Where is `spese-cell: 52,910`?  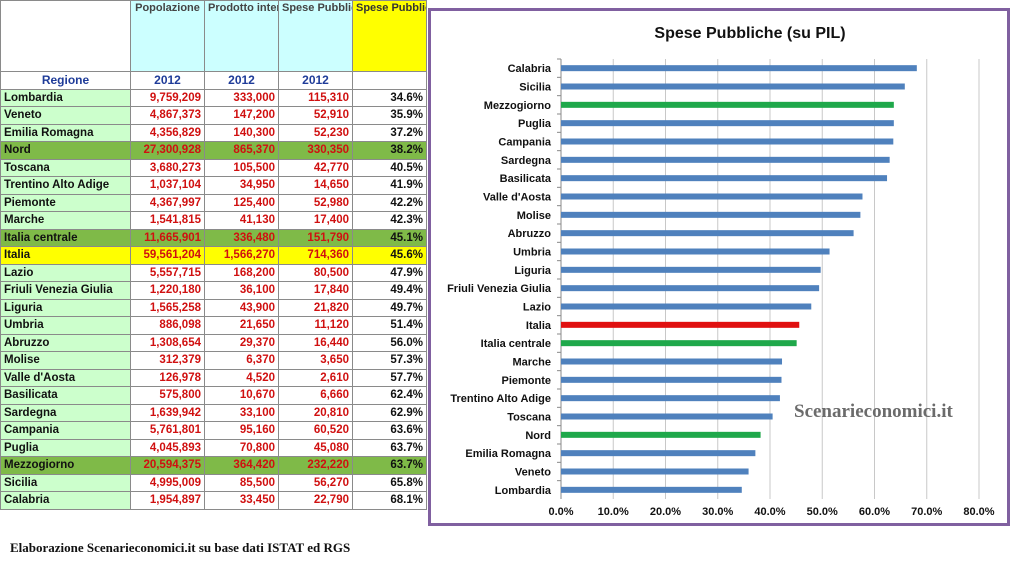
spese-cell: 52,910 is located at coordinates (315, 115).